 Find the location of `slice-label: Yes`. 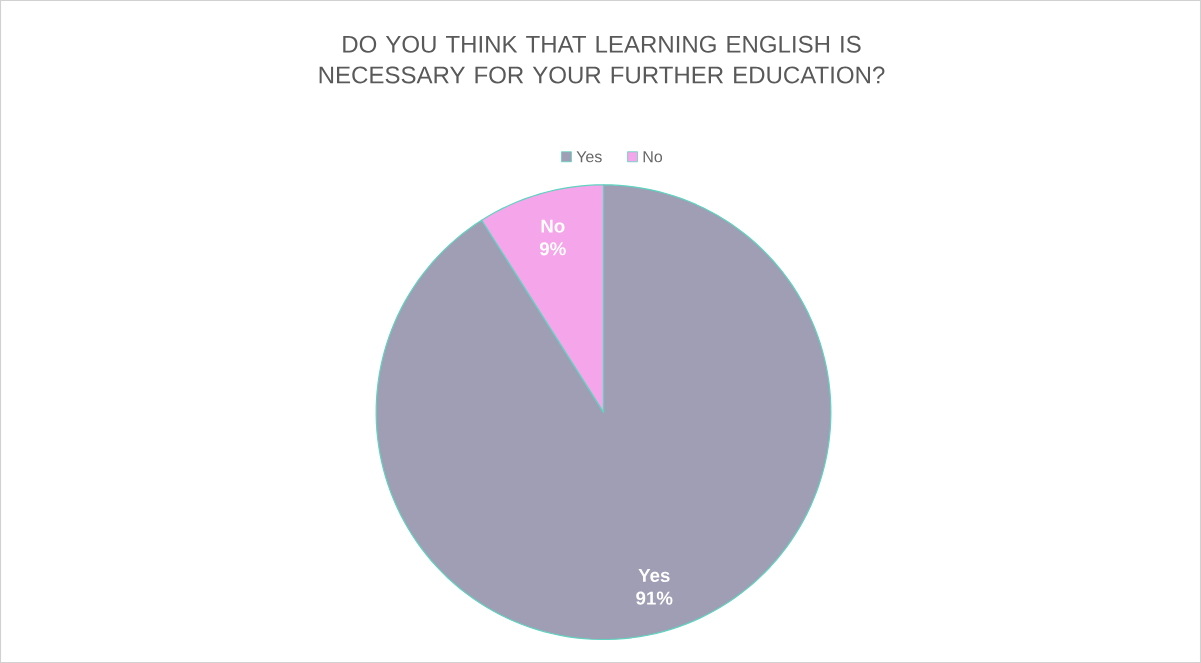

slice-label: Yes is located at coordinates (654, 575).